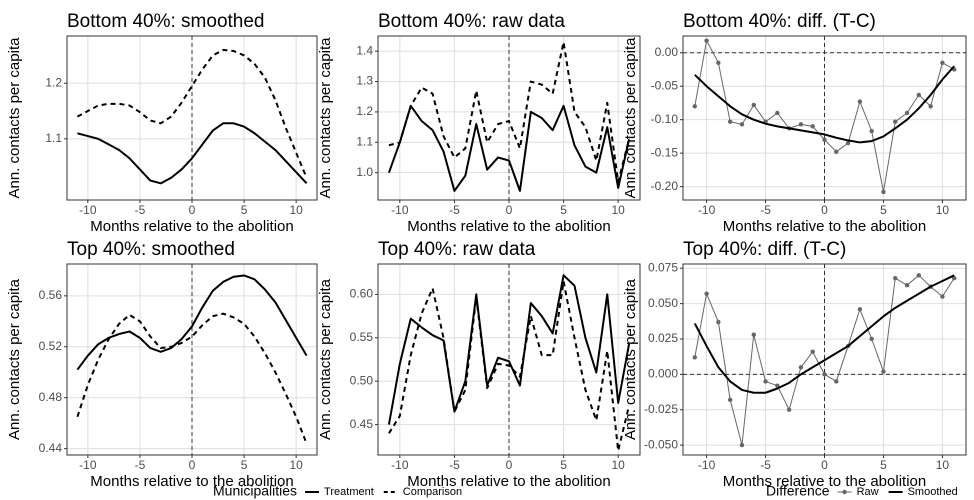  I want to click on y-tick-label: 1.3, so click(364, 81).